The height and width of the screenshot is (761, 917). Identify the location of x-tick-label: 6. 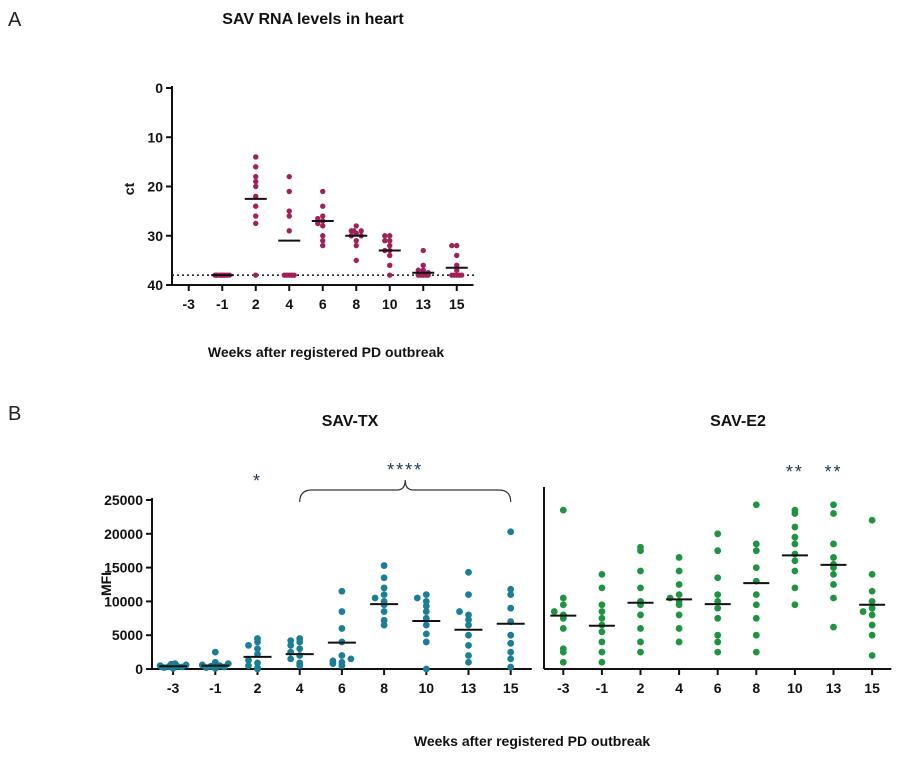
(342, 688).